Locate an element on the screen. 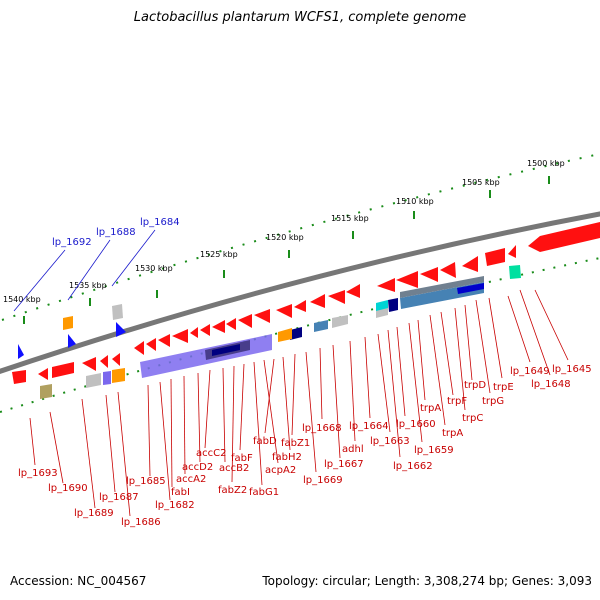  kbp-label-1525: 1525 kbp is located at coordinates (219, 254).